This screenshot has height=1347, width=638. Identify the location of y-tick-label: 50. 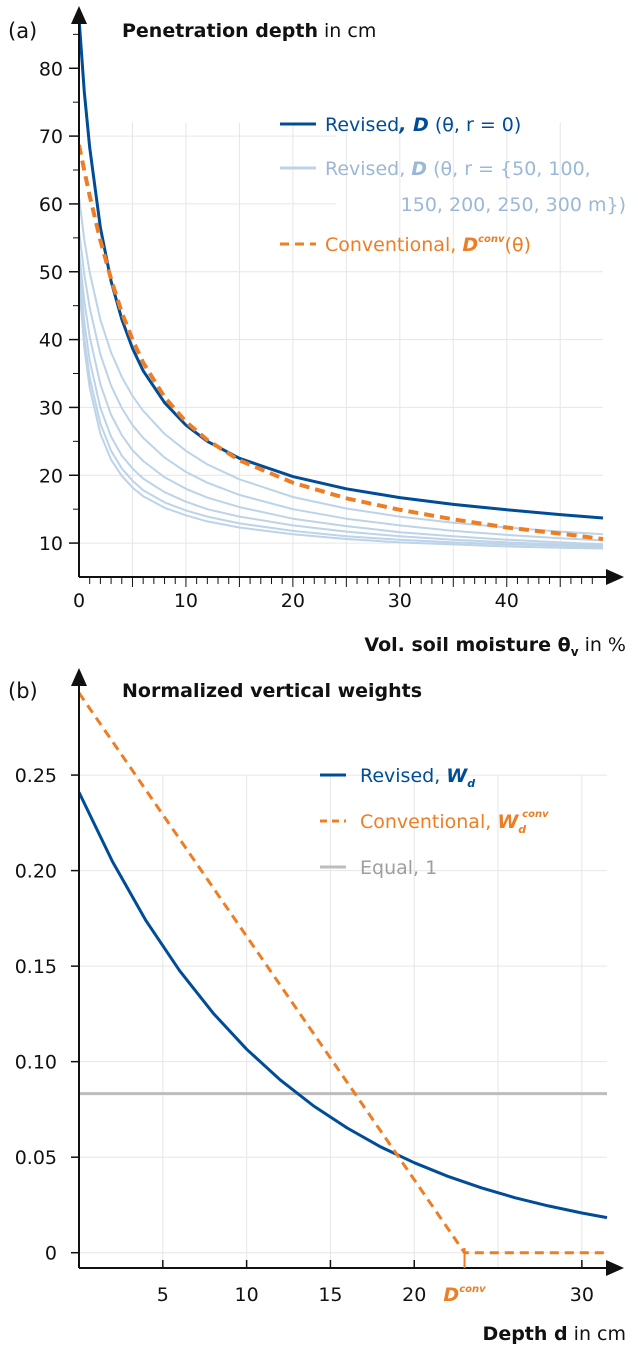
(51, 273).